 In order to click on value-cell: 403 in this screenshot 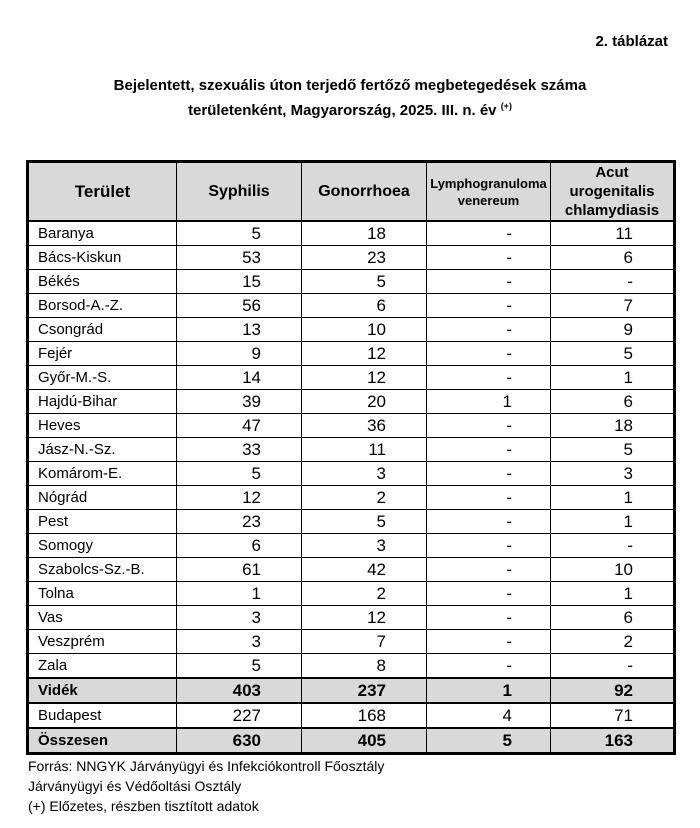, I will do `click(239, 690)`.